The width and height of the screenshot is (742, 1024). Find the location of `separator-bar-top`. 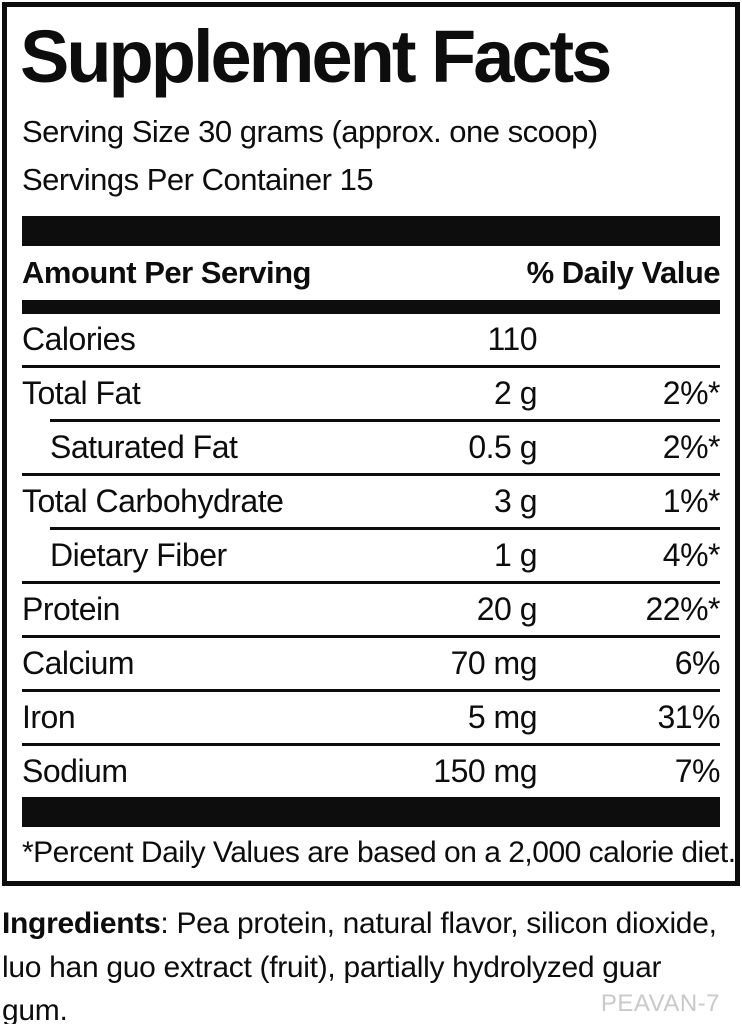

separator-bar-top is located at coordinates (371, 230).